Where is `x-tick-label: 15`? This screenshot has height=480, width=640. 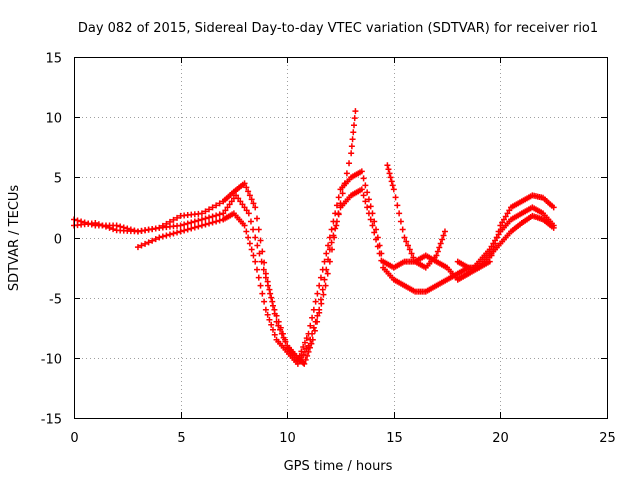
x-tick-label: 15 is located at coordinates (394, 438).